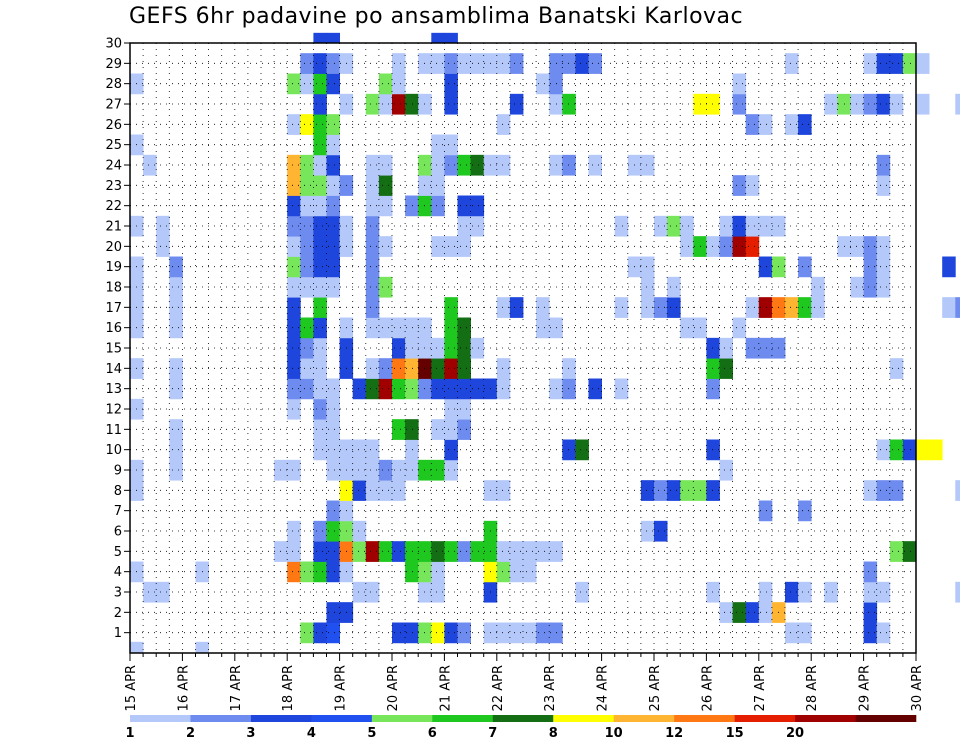 The height and width of the screenshot is (742, 960). I want to click on x-tick-label: 16 APR, so click(183, 688).